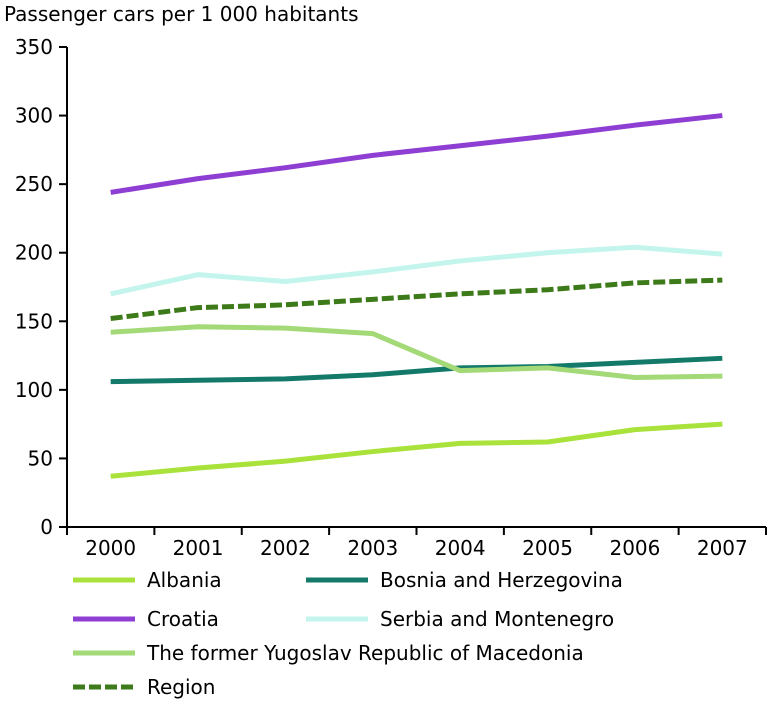 This screenshot has height=713, width=768. Describe the element at coordinates (144, 687) in the screenshot. I see `legend-item-region: Region` at that location.